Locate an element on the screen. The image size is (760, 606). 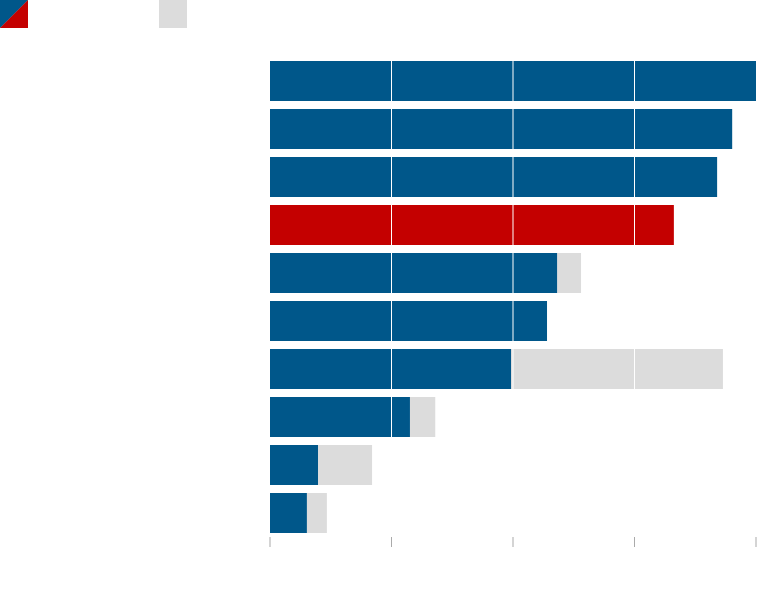
legend is located at coordinates (93, 14).